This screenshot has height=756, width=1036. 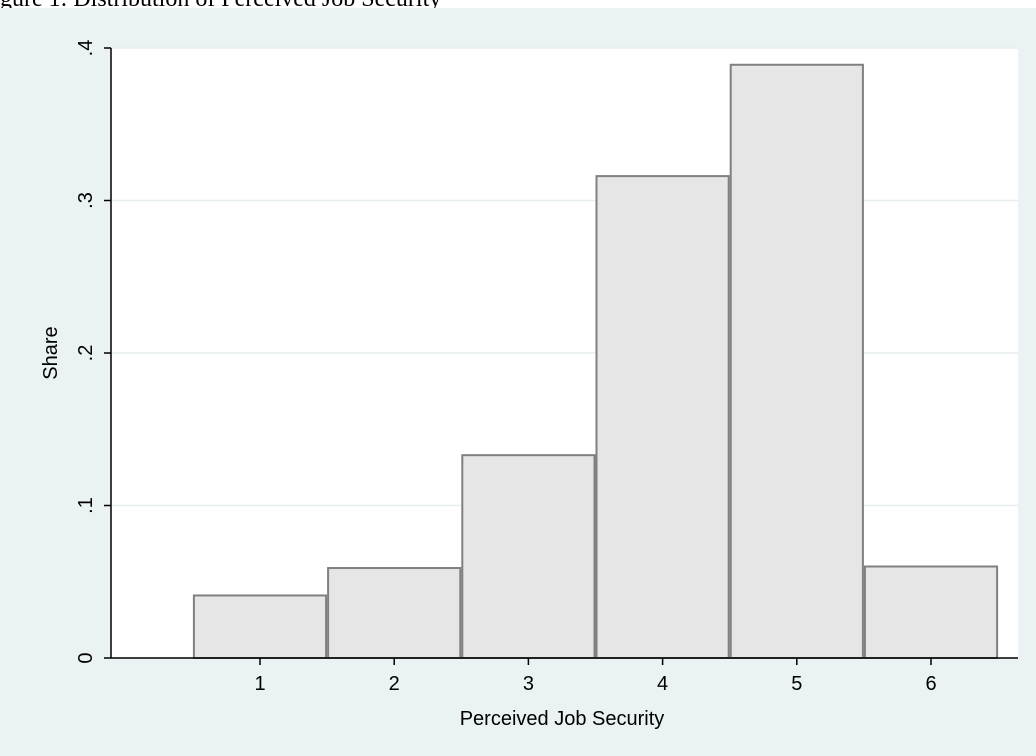 What do you see at coordinates (51, 352) in the screenshot?
I see `y-axis-label: Share` at bounding box center [51, 352].